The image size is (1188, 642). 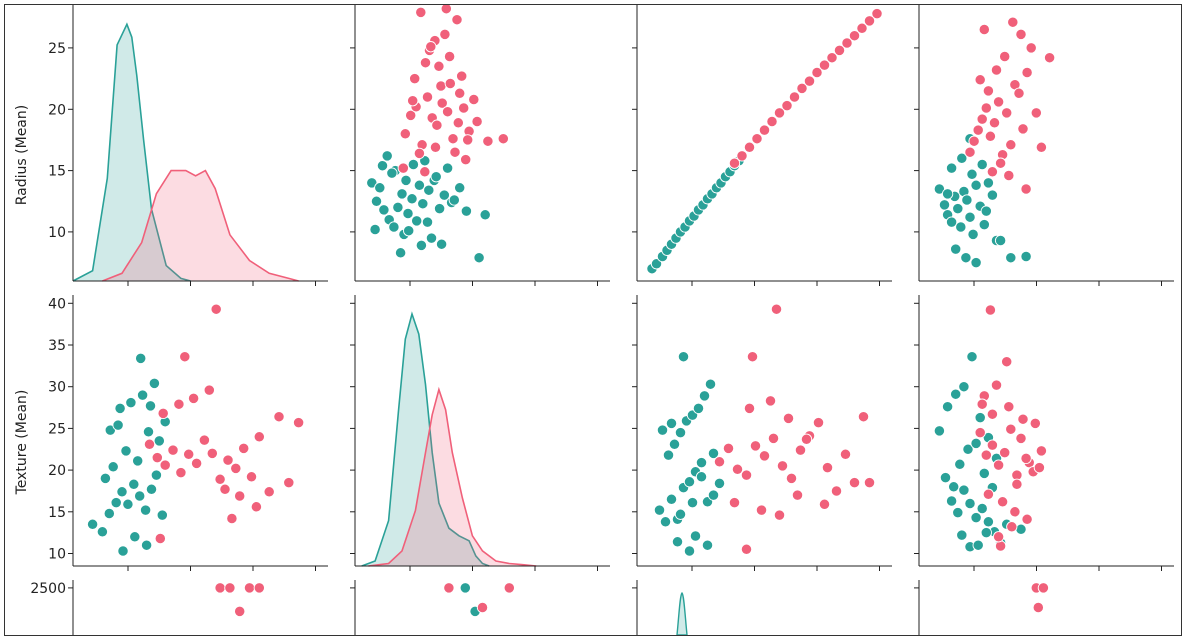 What do you see at coordinates (57, 555) in the screenshot?
I see `y-tick-label: 10` at bounding box center [57, 555].